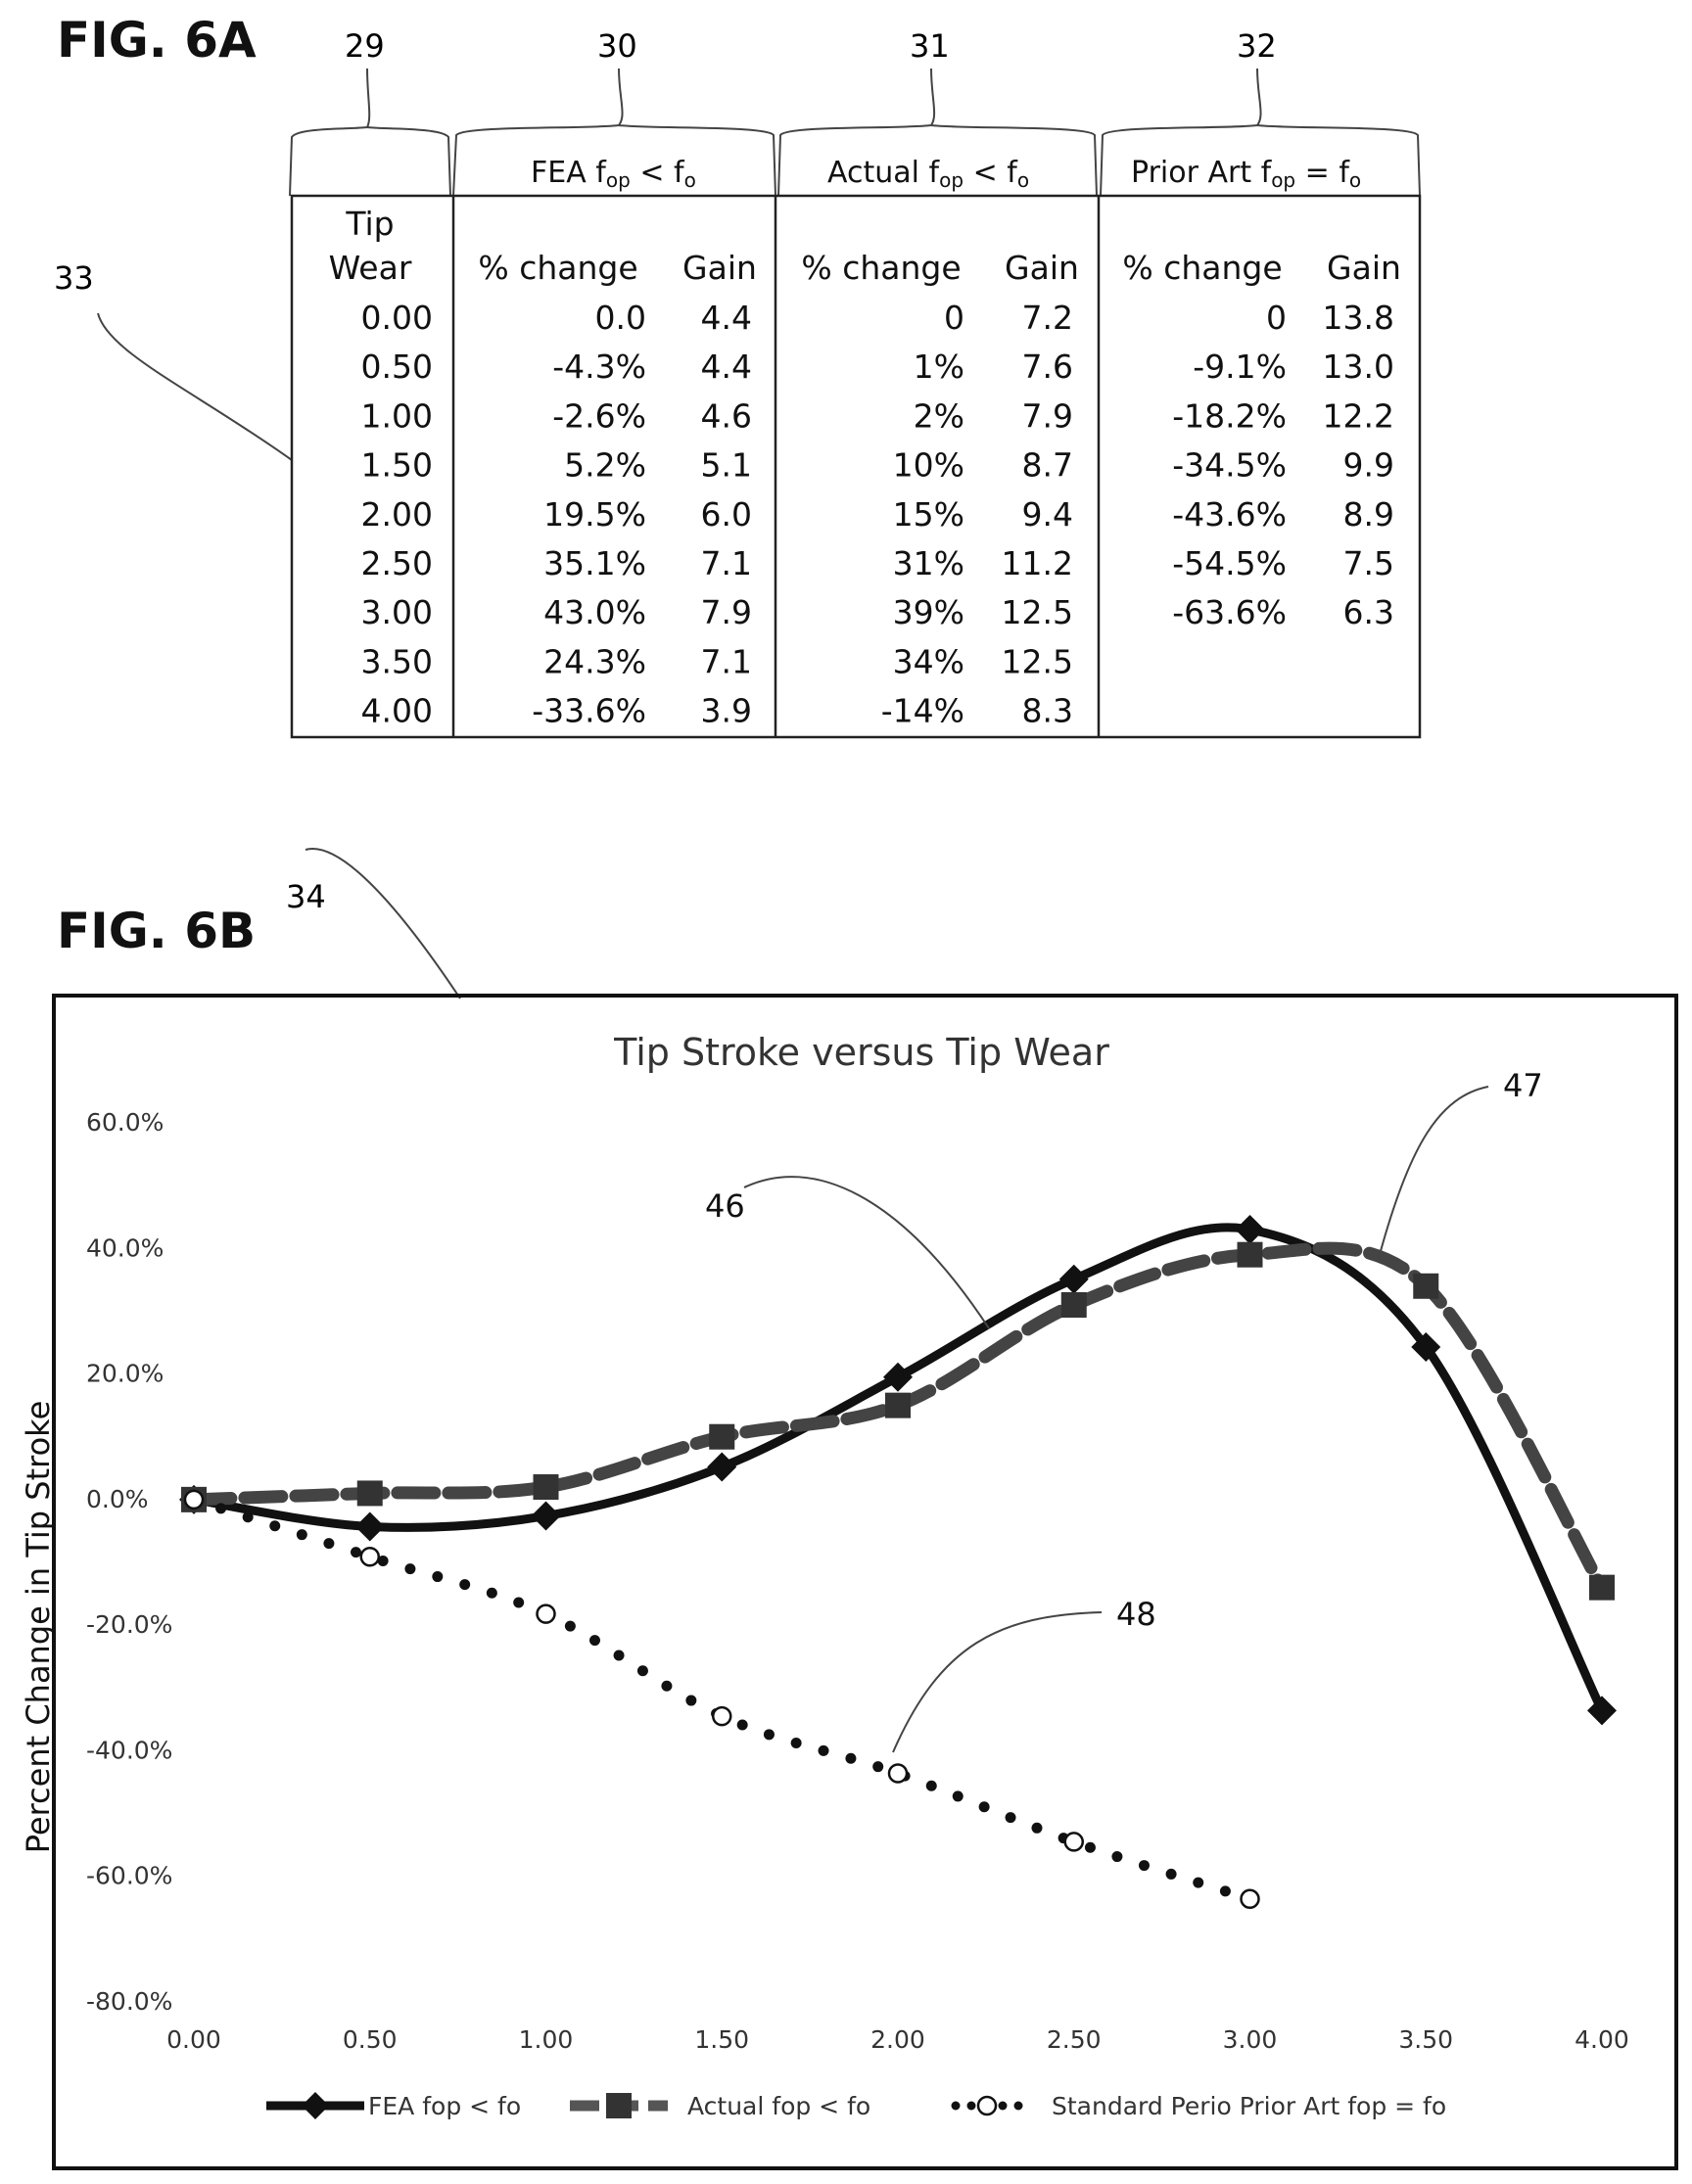 This screenshot has width=1692, height=2184. Describe the element at coordinates (861, 1052) in the screenshot. I see `chart-title: Tip Stroke versus Tip Wear` at that location.